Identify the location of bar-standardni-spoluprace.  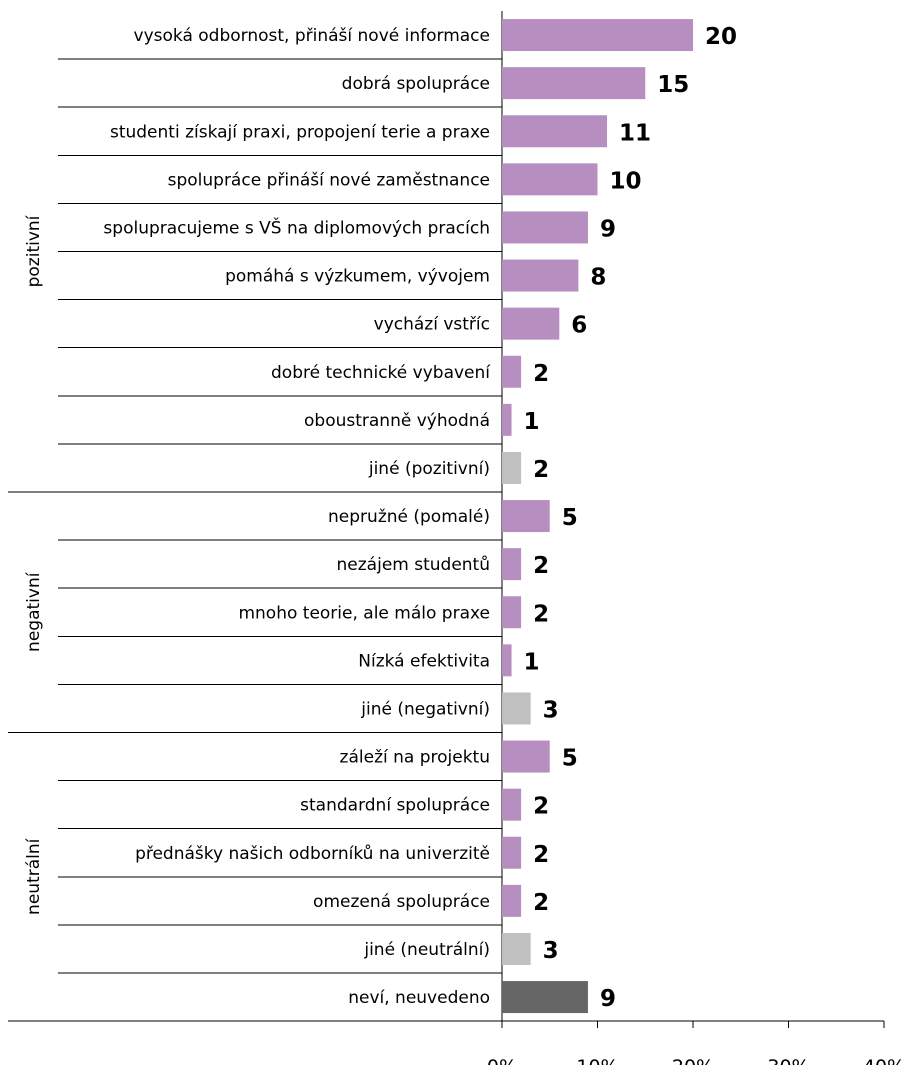
(512, 804).